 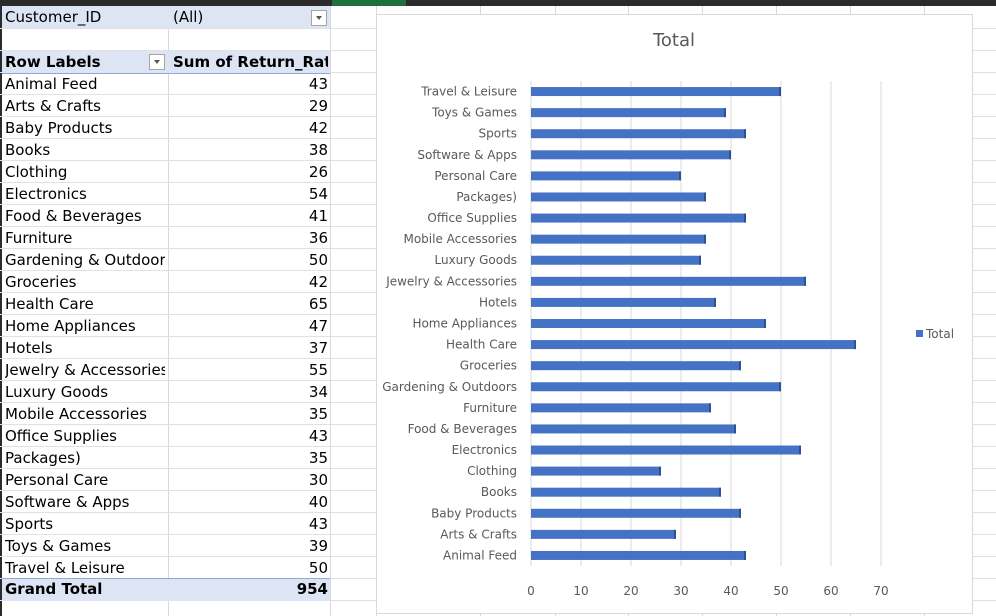 What do you see at coordinates (1, 311) in the screenshot?
I see `row-header-strip` at bounding box center [1, 311].